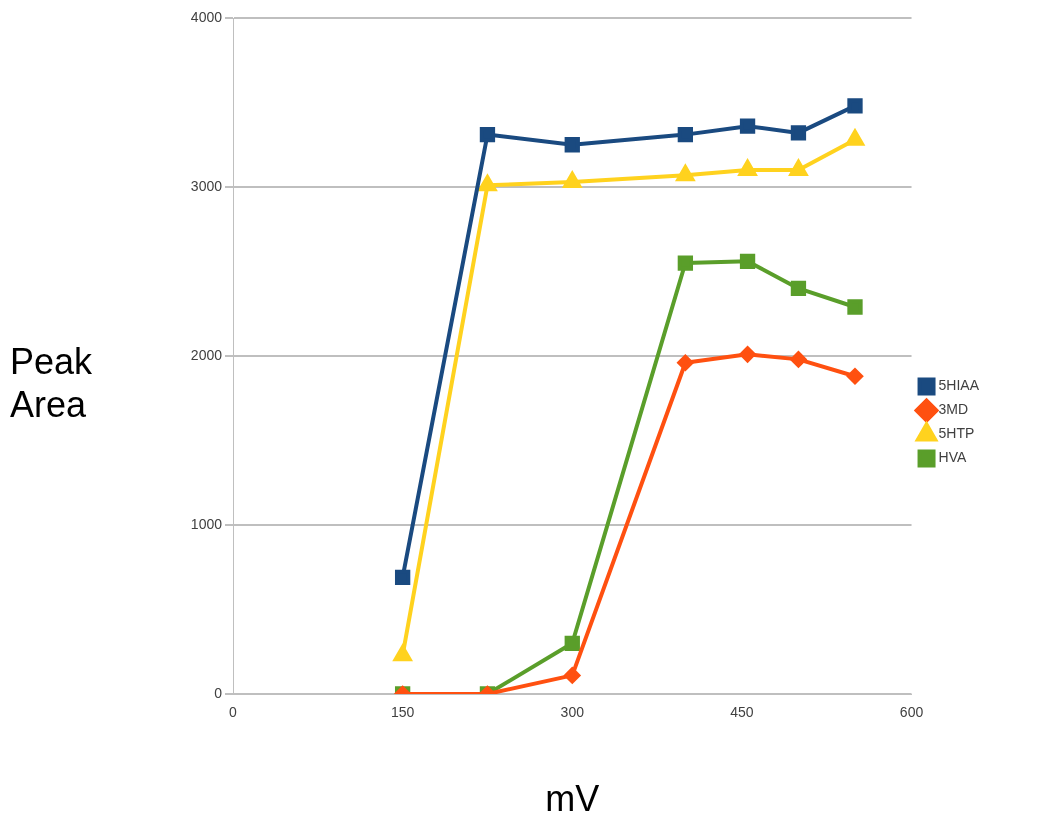 The height and width of the screenshot is (837, 1039). What do you see at coordinates (206, 185) in the screenshot?
I see `y-tick-label: 3000` at bounding box center [206, 185].